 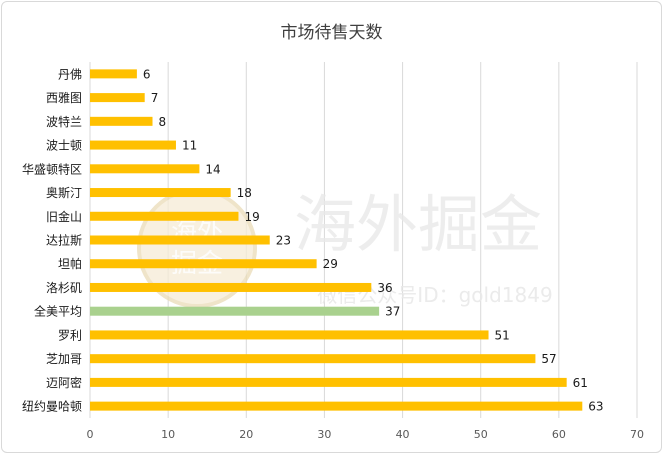 What do you see at coordinates (64, 121) in the screenshot?
I see `category-label-2: 波特兰` at bounding box center [64, 121].